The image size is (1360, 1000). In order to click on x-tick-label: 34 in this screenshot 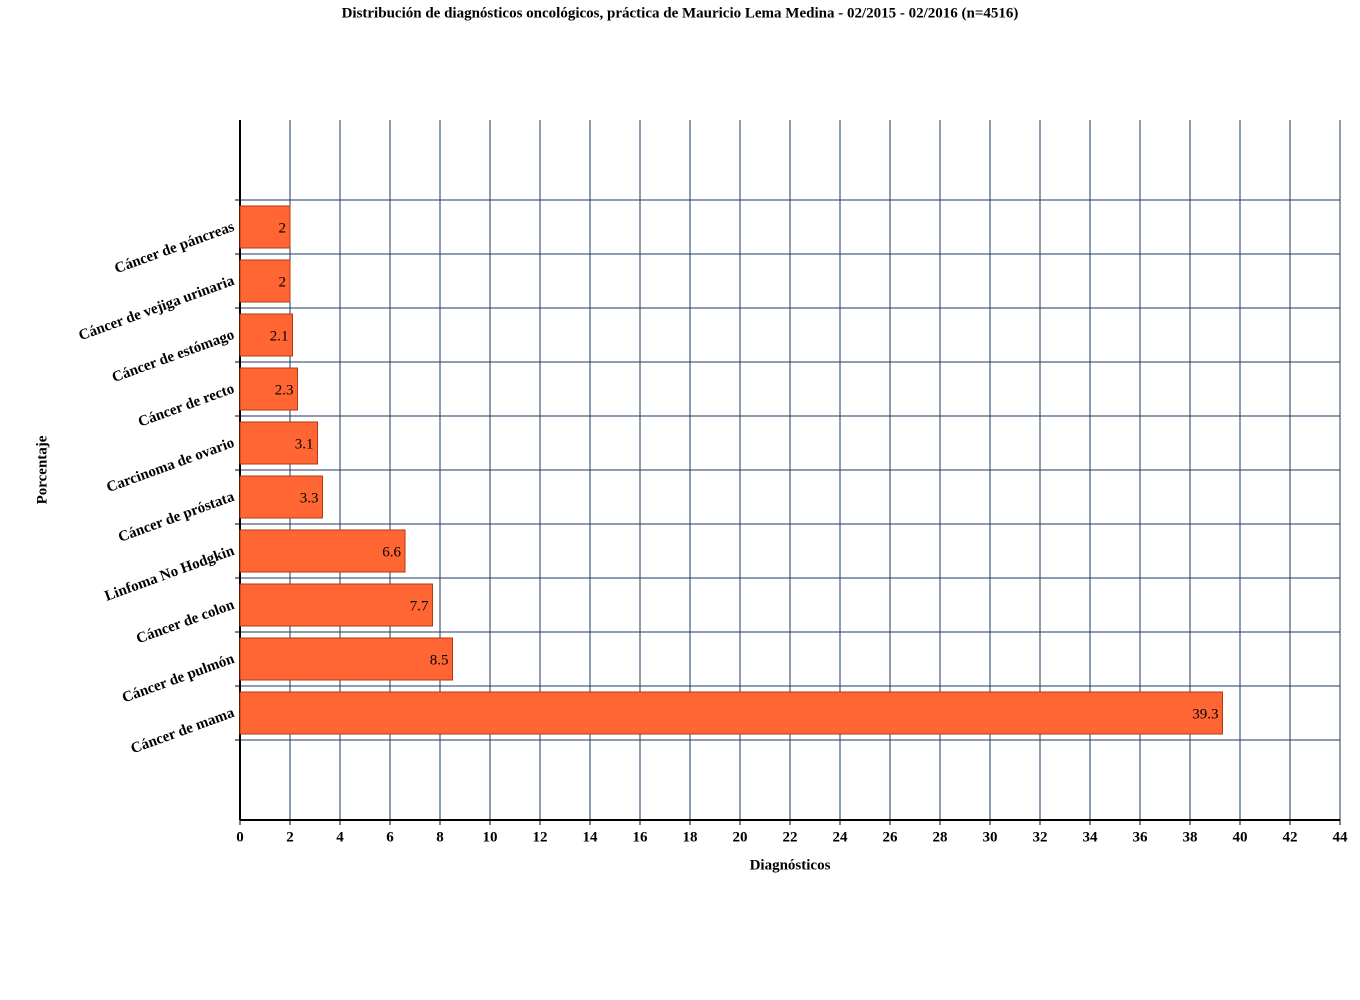, I will do `click(1091, 837)`.